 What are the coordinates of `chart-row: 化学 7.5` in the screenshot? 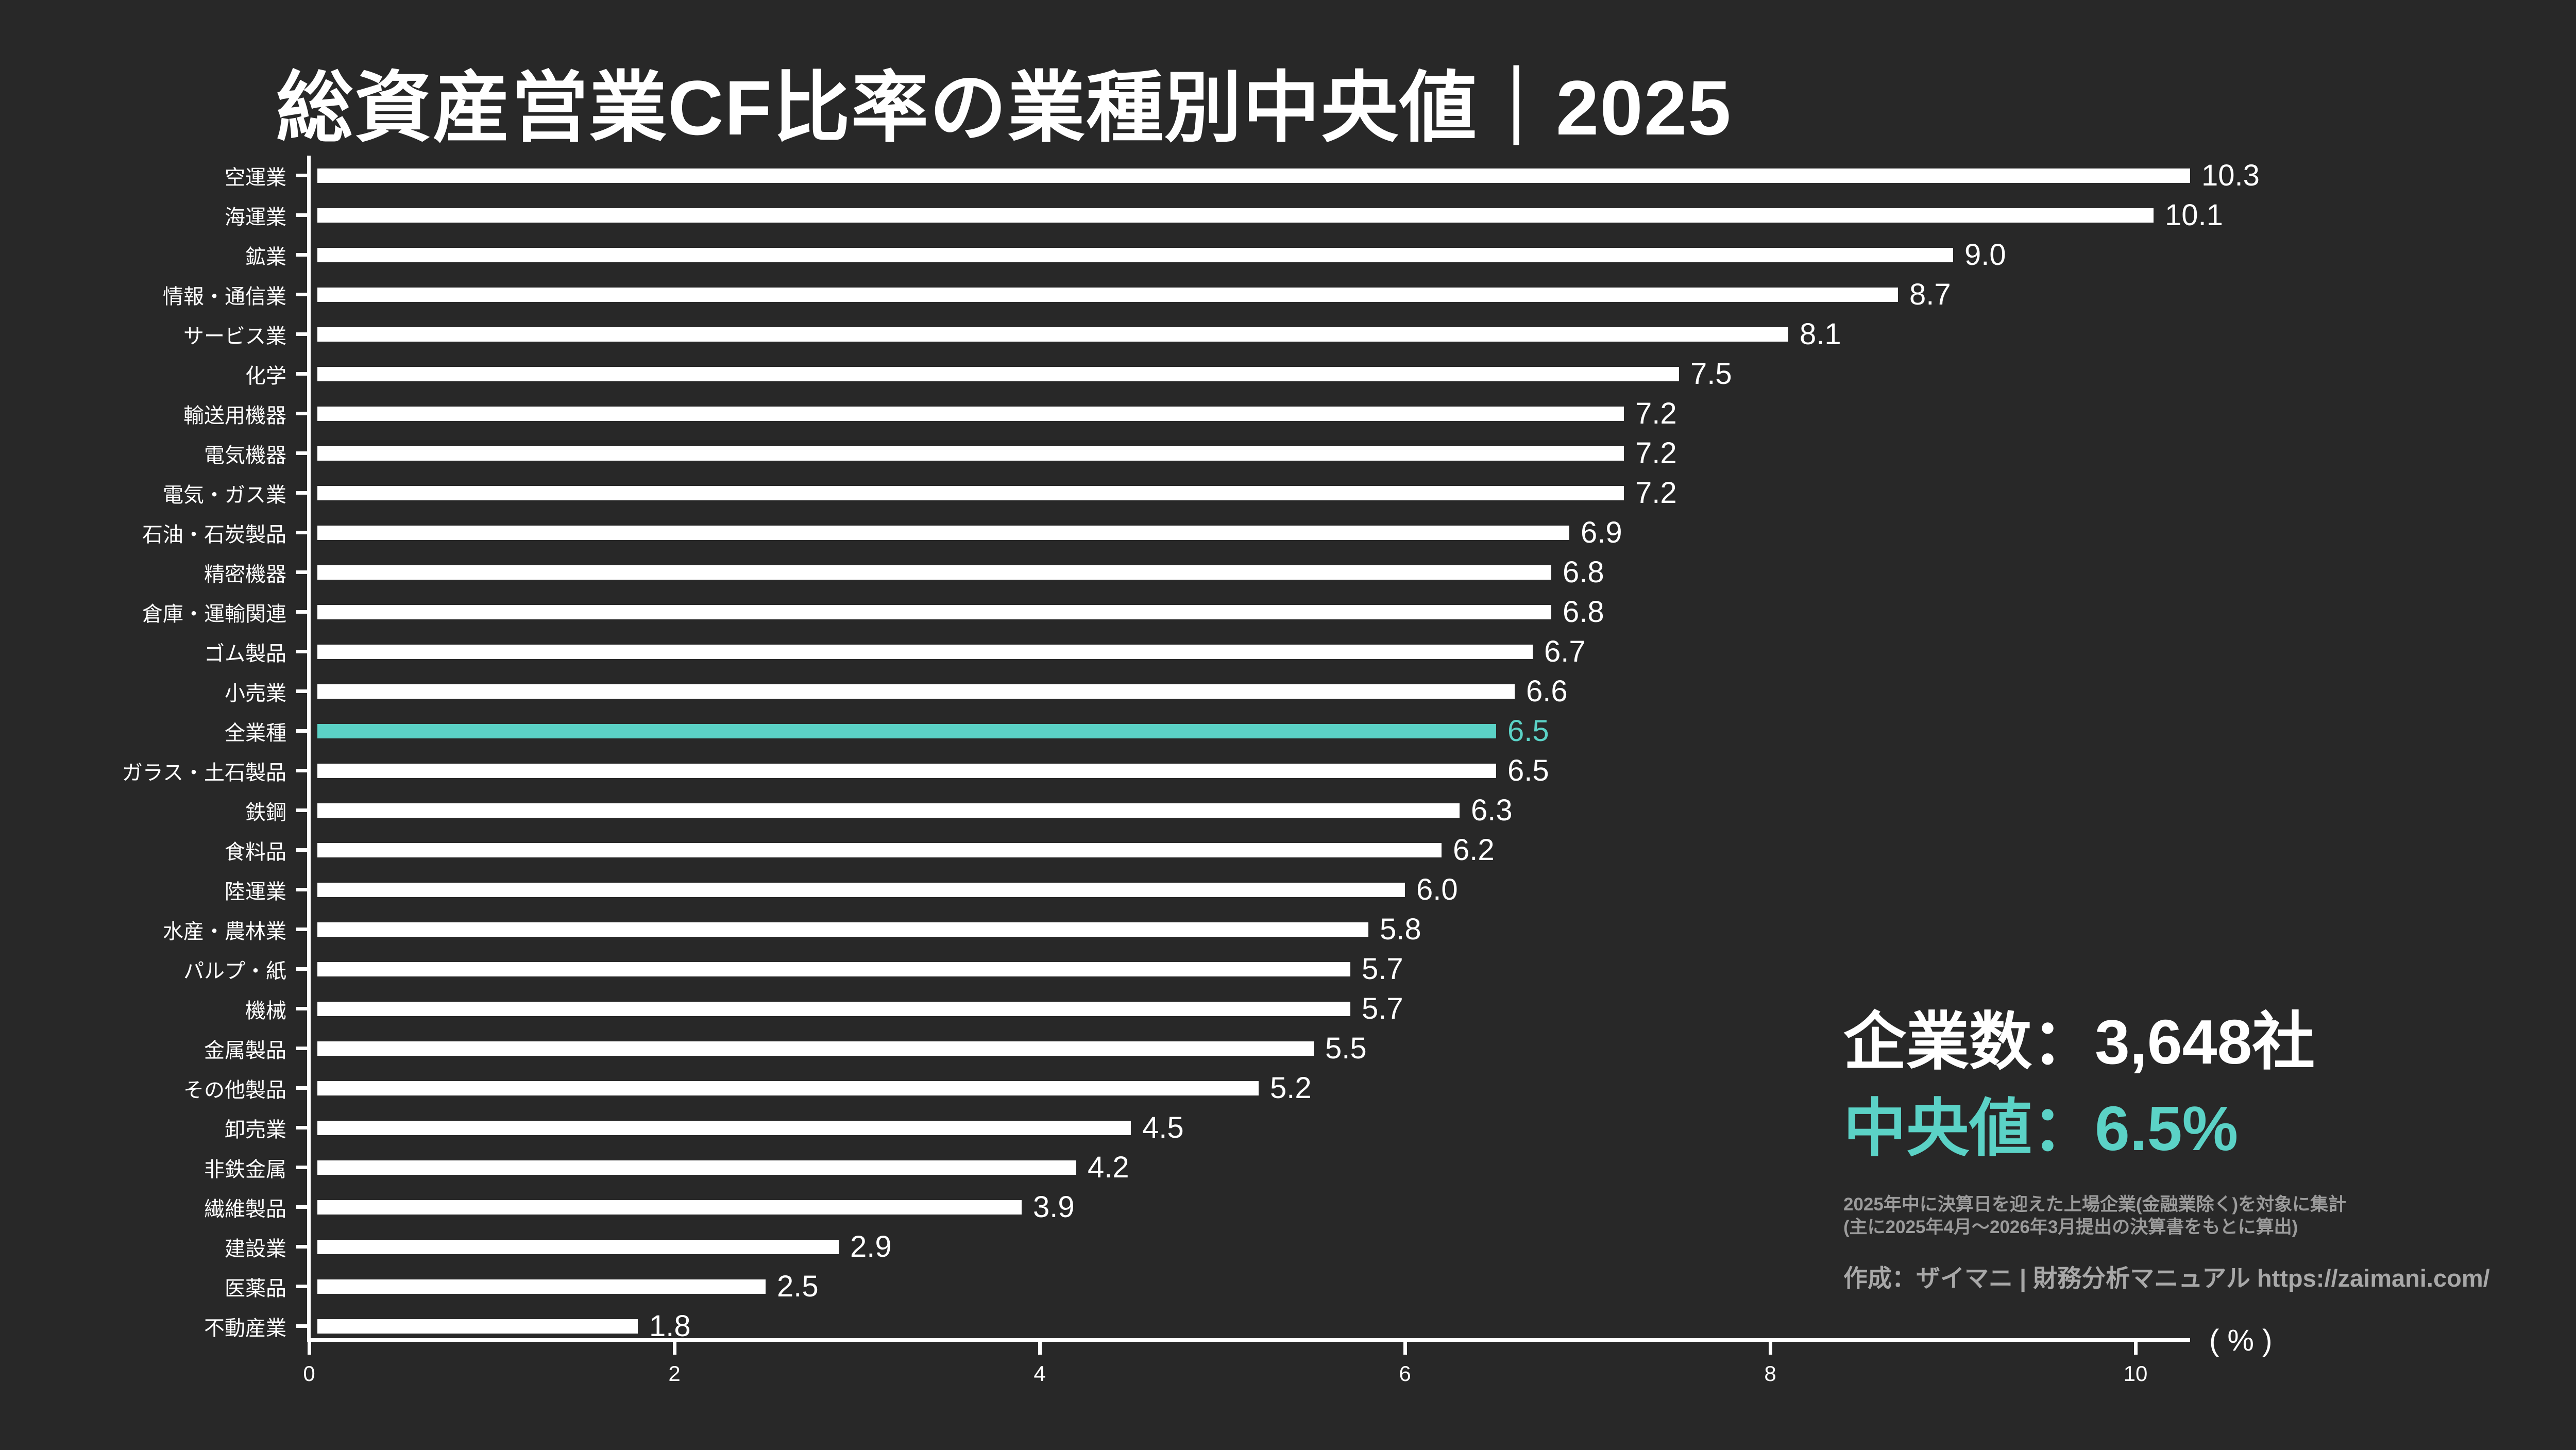 It's located at (1185, 374).